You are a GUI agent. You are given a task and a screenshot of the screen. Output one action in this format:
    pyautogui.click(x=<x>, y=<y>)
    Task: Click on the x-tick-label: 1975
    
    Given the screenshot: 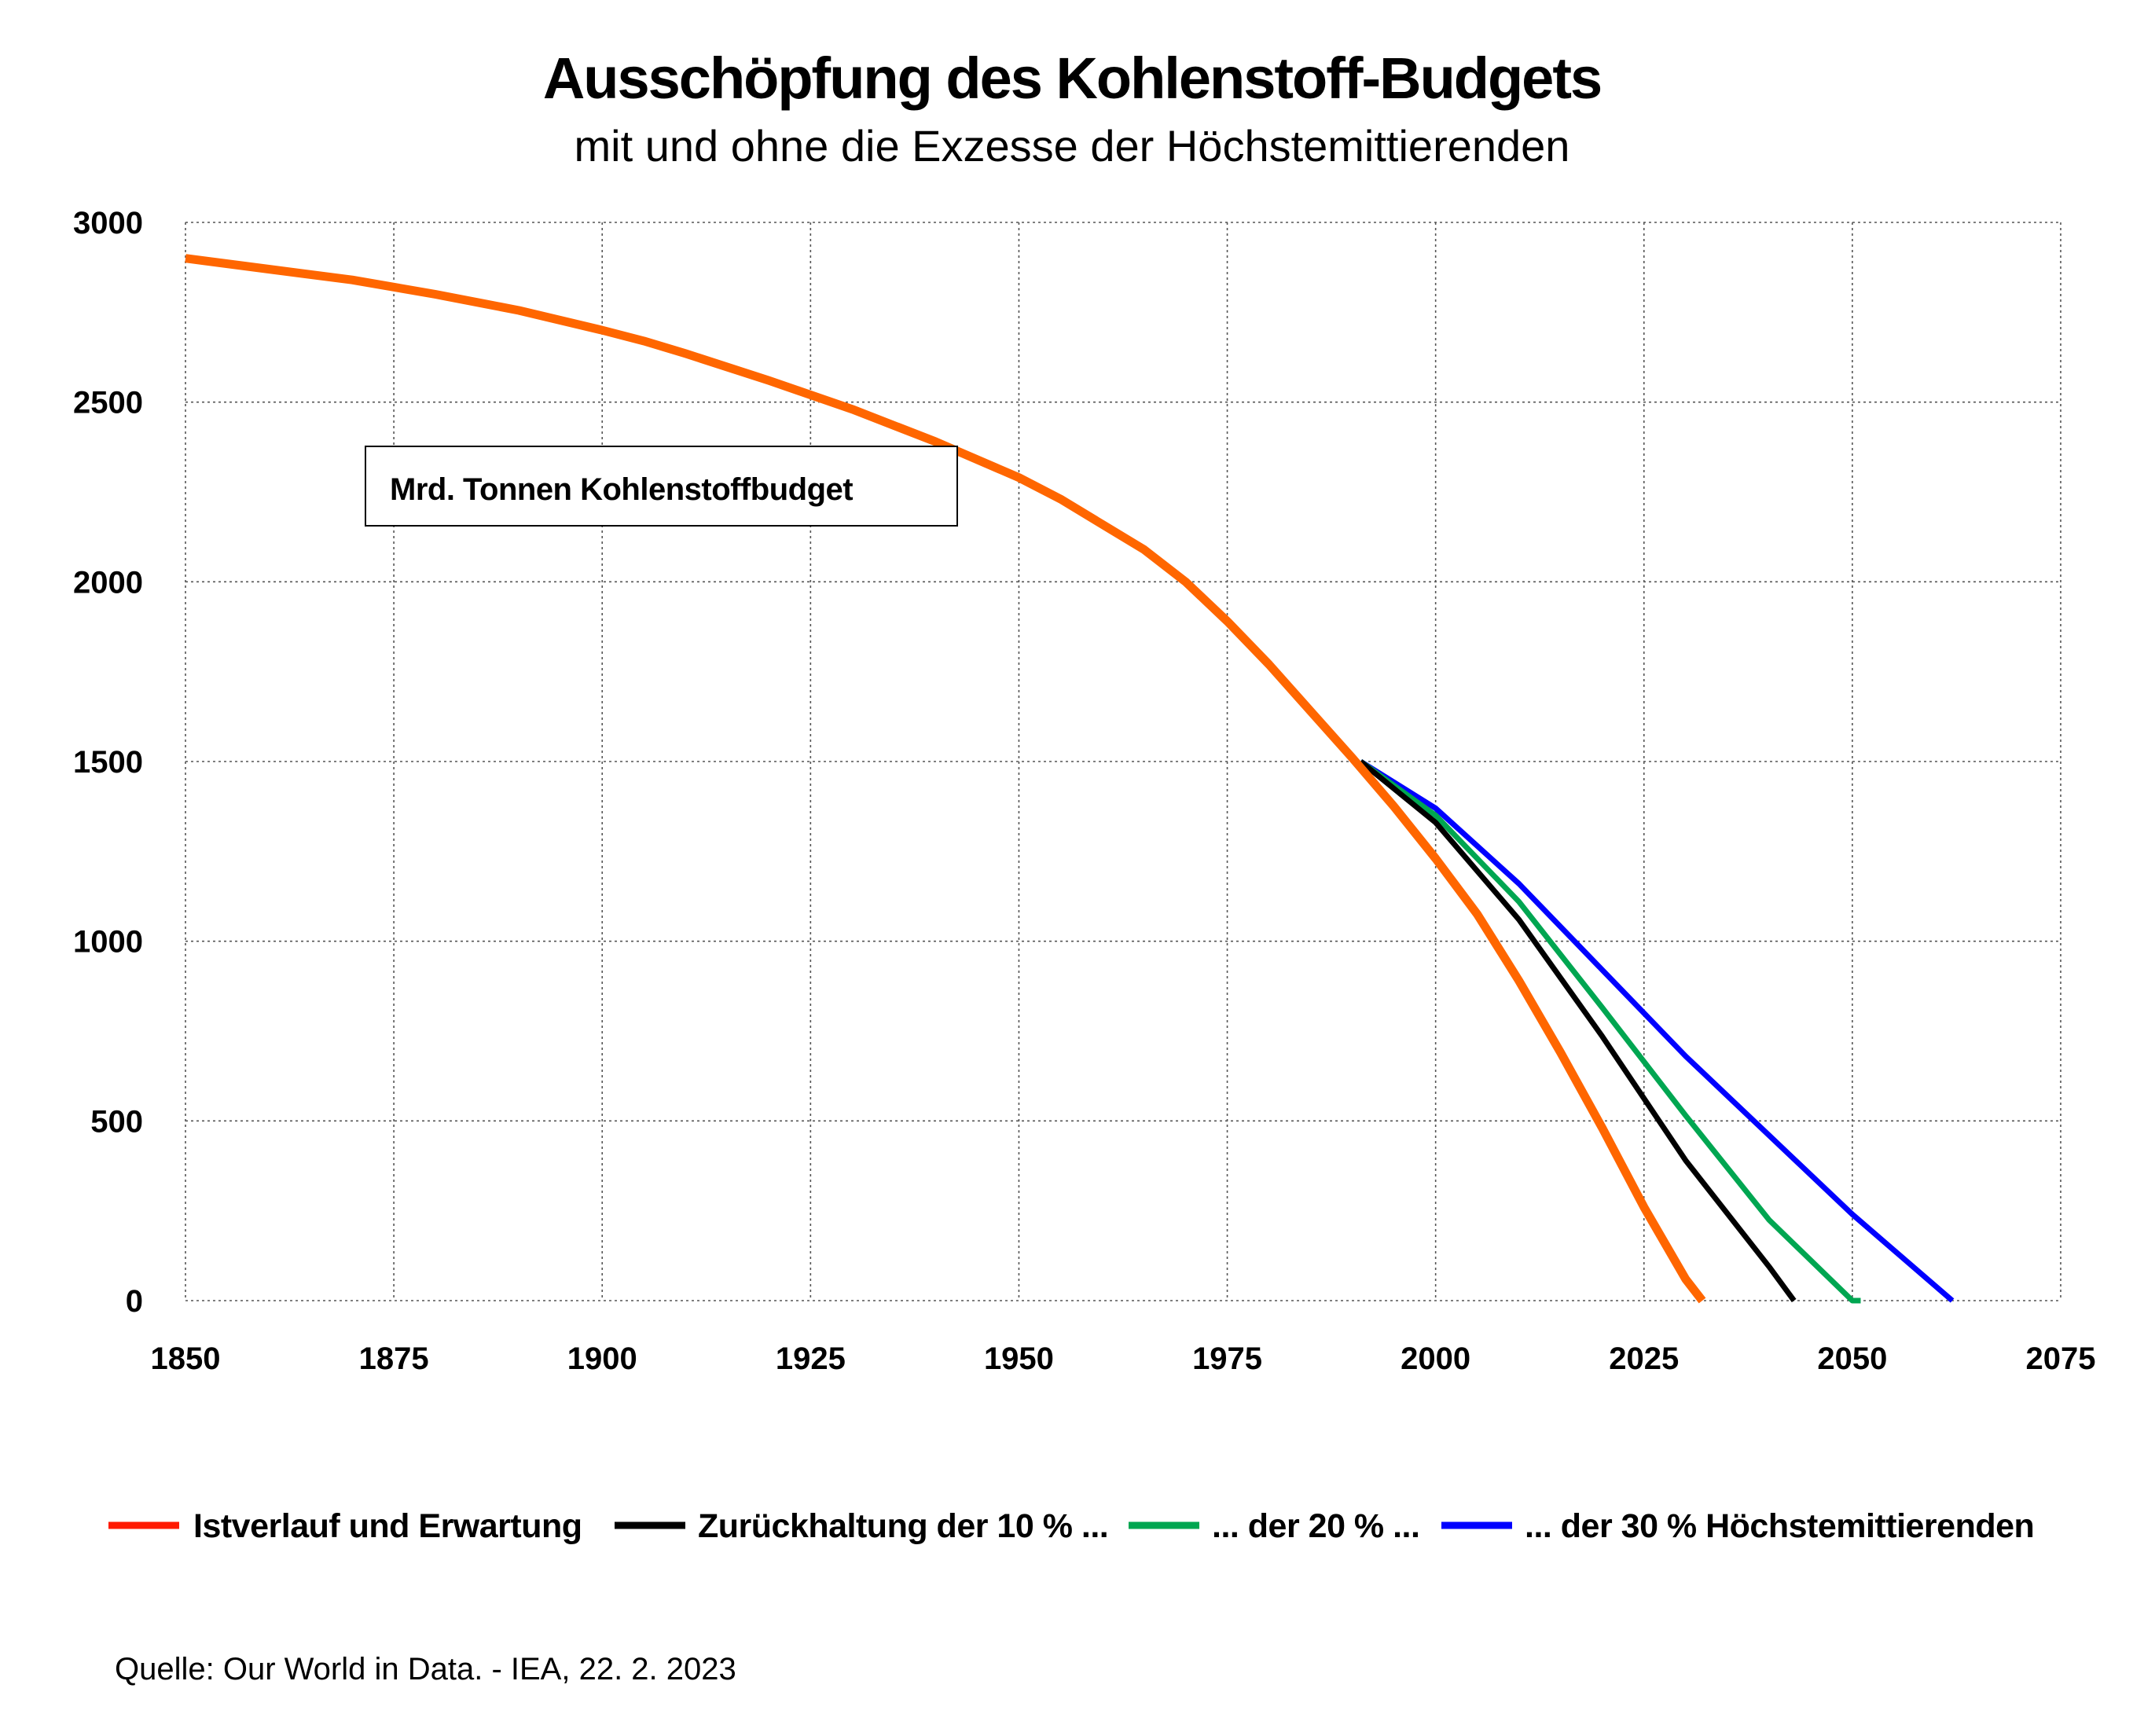 What is the action you would take?
    pyautogui.click(x=1227, y=1358)
    